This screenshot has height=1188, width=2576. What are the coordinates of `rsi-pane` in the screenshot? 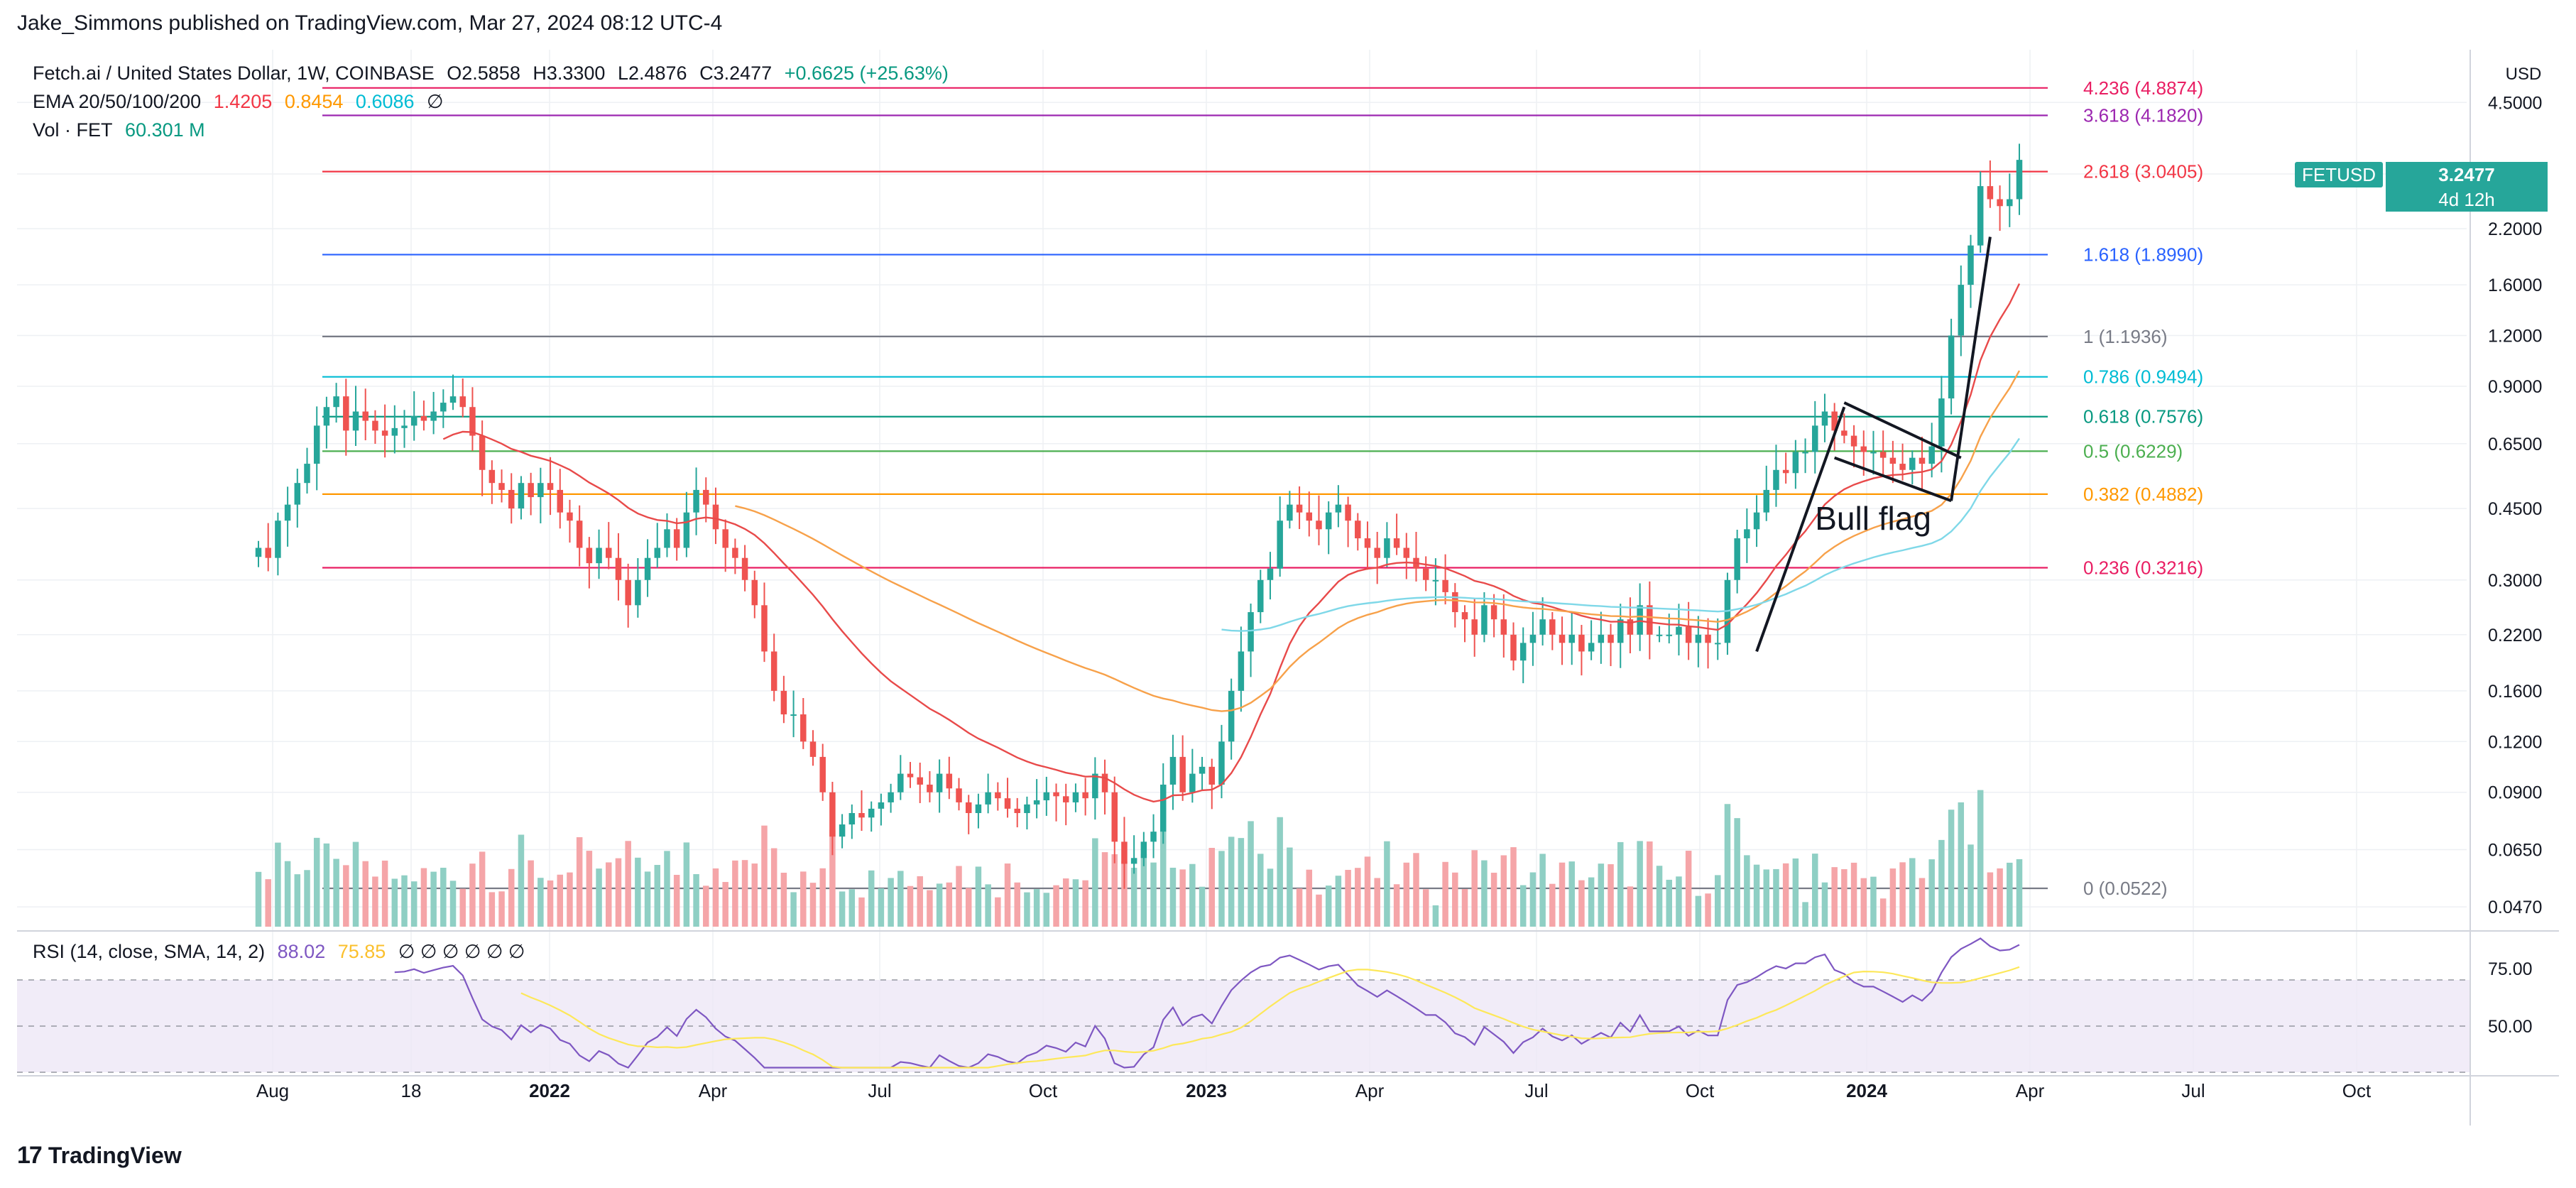 It's located at (1243, 1005).